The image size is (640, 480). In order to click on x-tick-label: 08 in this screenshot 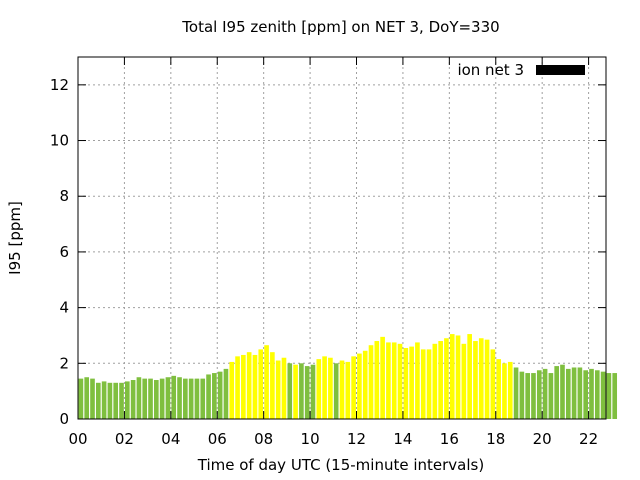, I will do `click(263, 439)`.